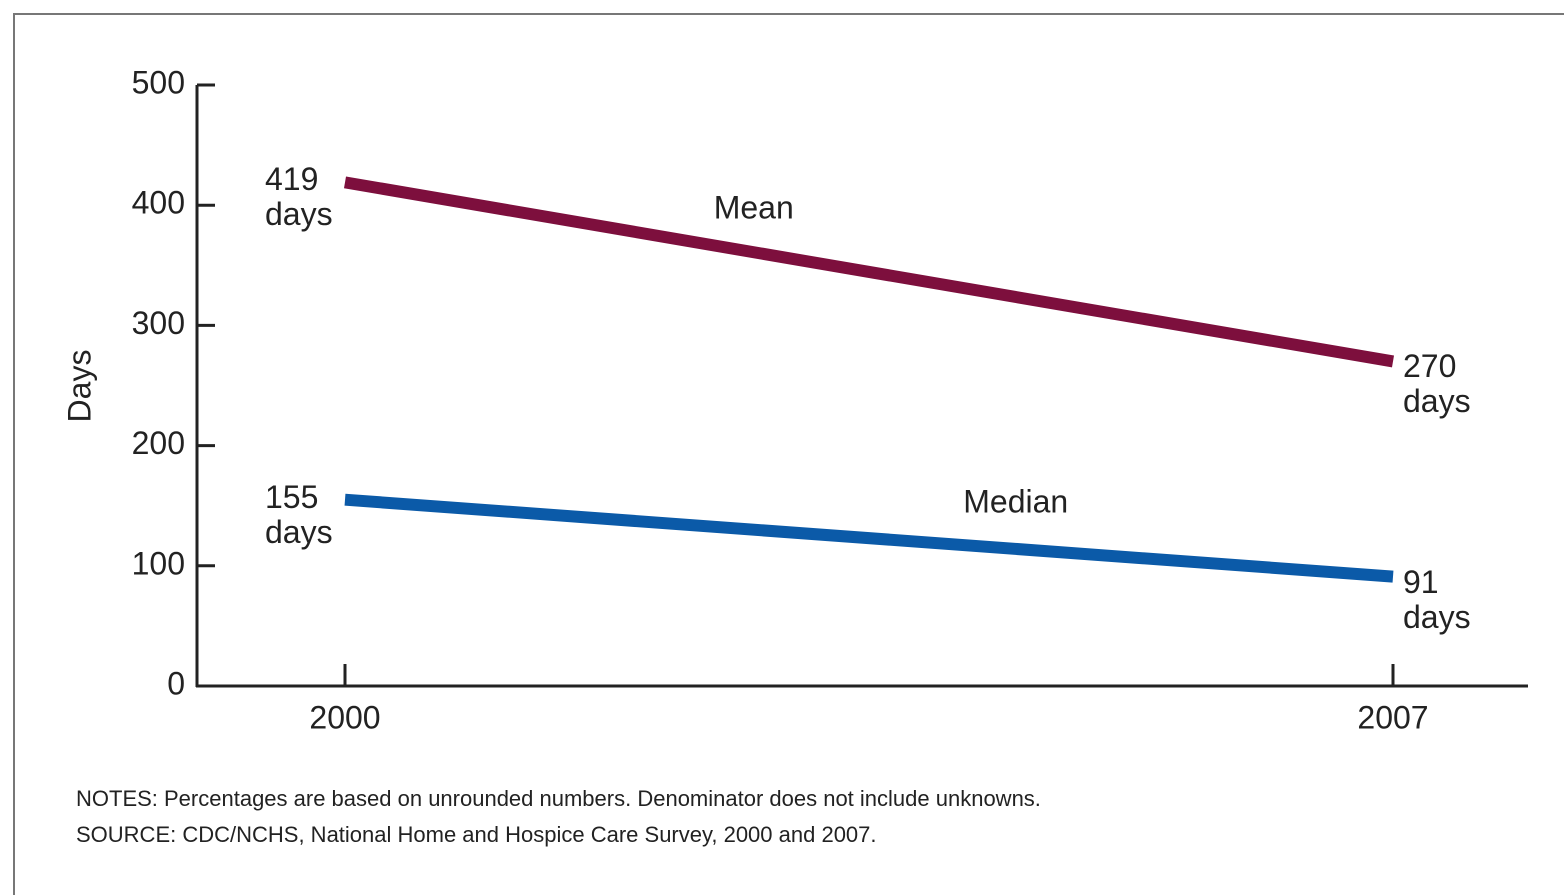 The width and height of the screenshot is (1564, 895). What do you see at coordinates (158, 203) in the screenshot?
I see `y-tick-label: 400` at bounding box center [158, 203].